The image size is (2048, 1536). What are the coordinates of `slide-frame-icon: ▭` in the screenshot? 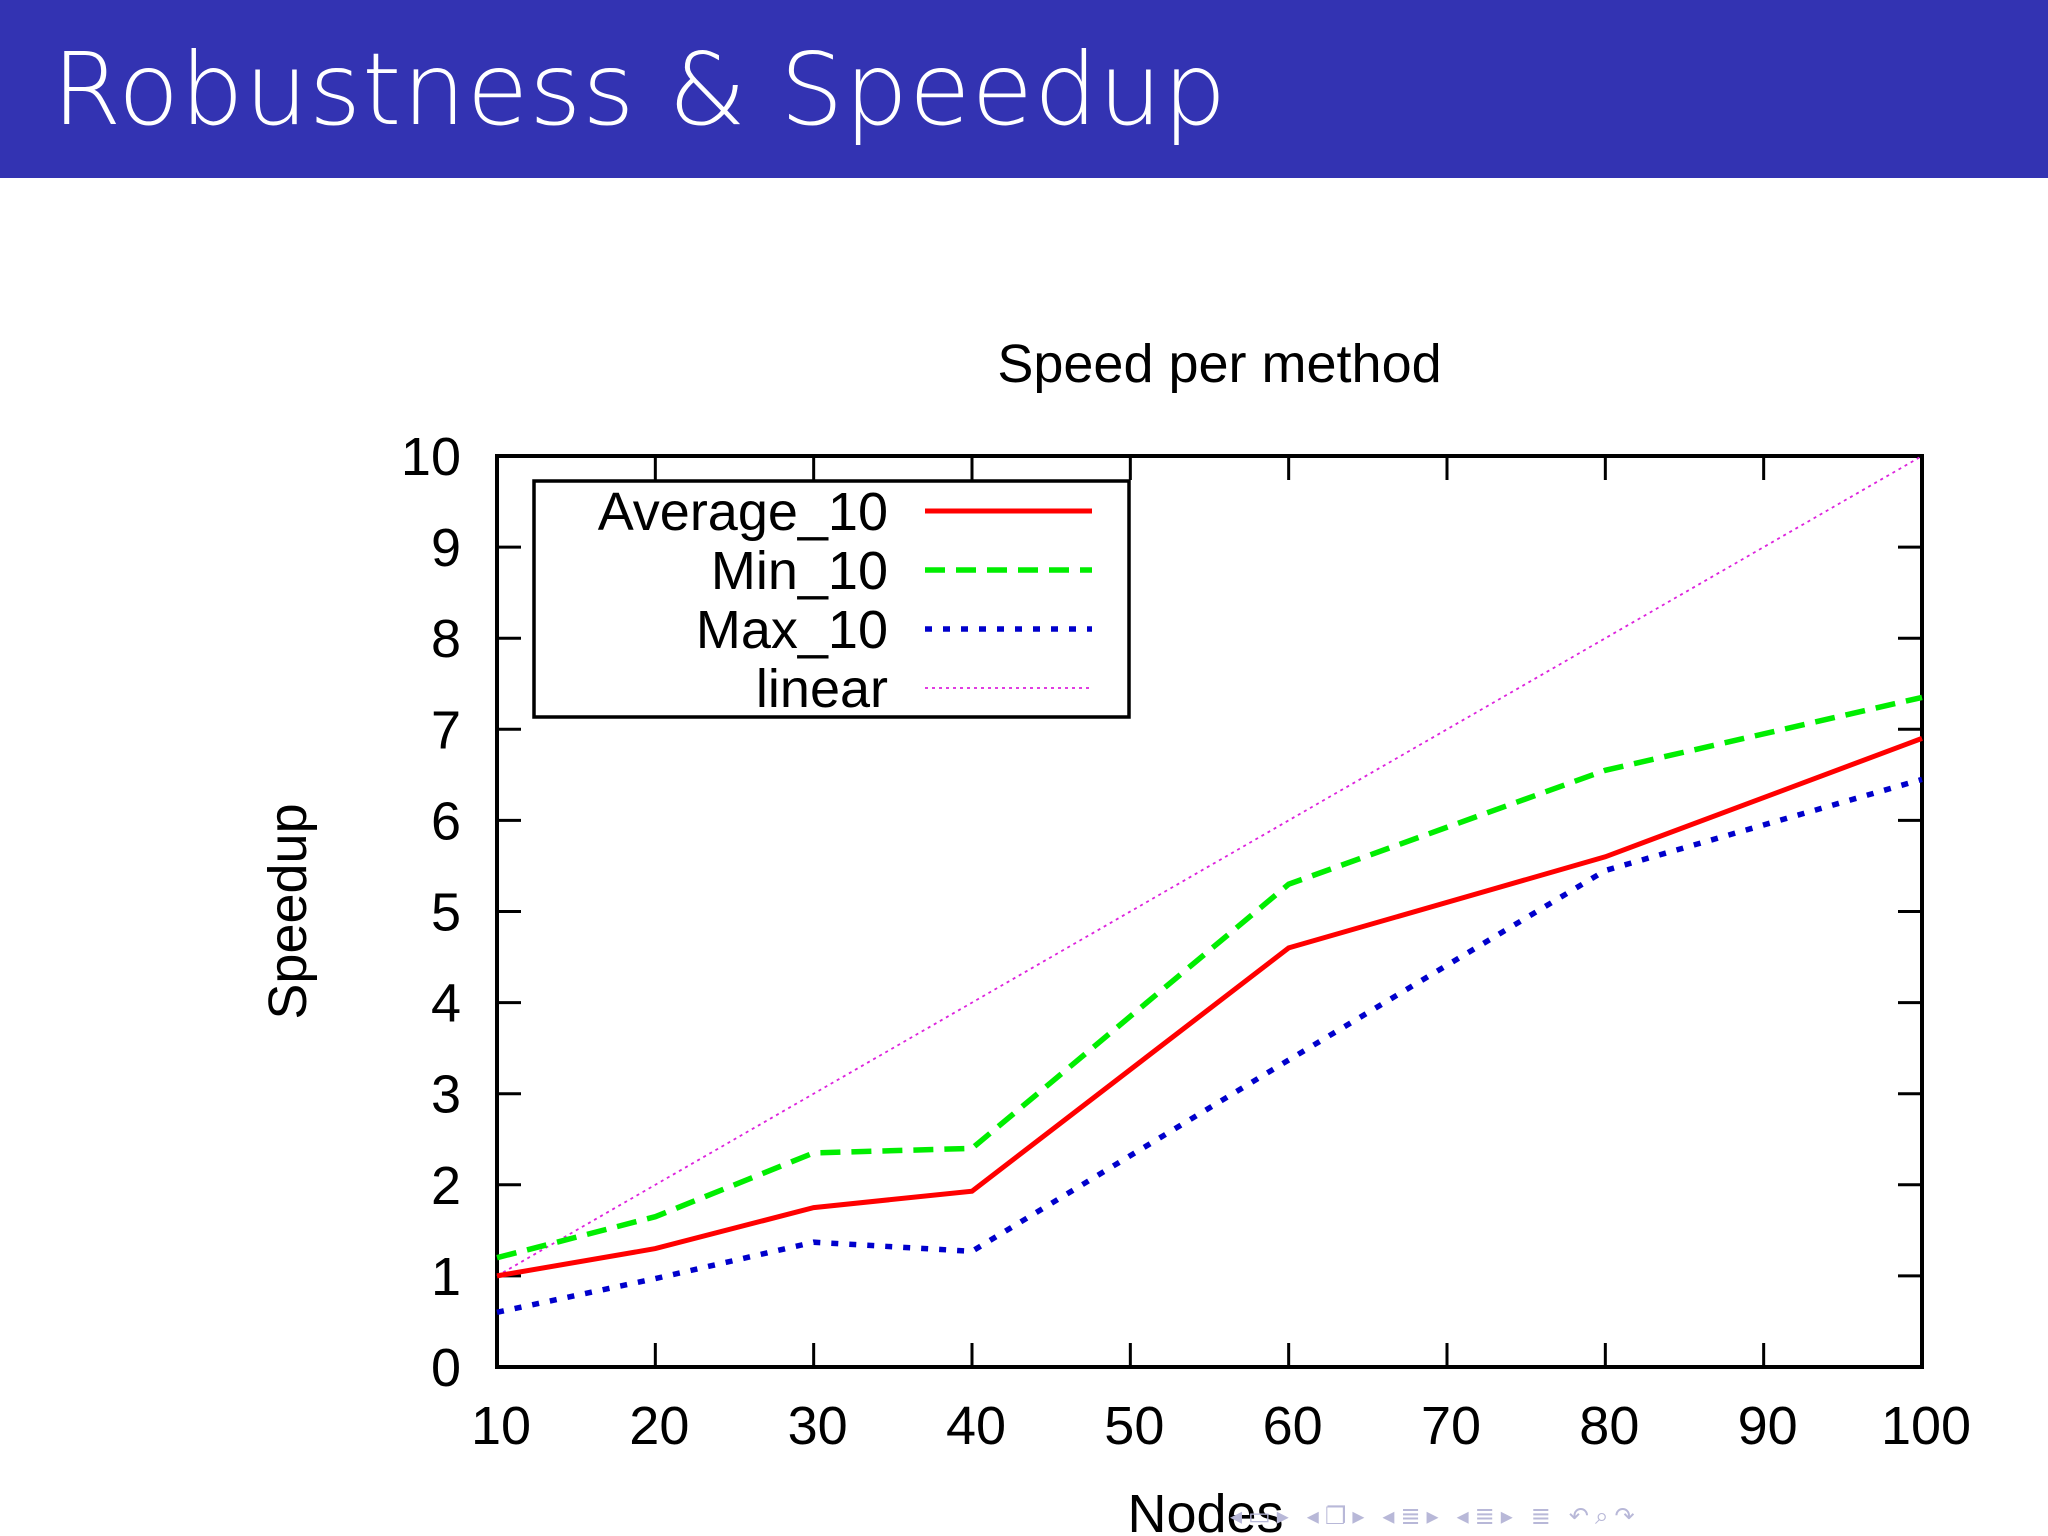 It's located at (1259, 1516).